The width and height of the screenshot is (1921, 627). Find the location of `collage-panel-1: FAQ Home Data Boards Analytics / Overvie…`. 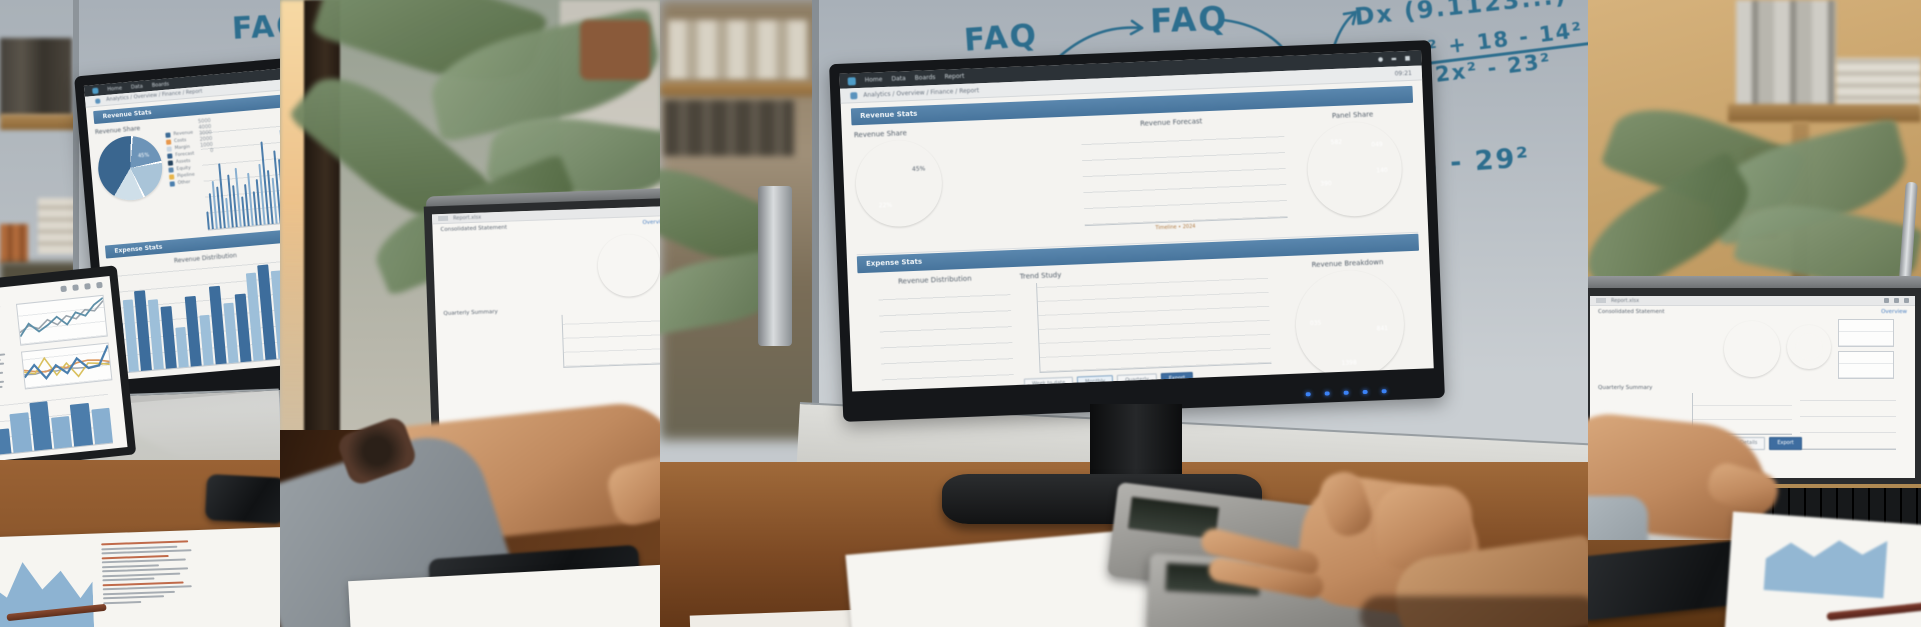

collage-panel-1: FAQ Home Data Boards Analytics / Overvie… is located at coordinates (140, 313).